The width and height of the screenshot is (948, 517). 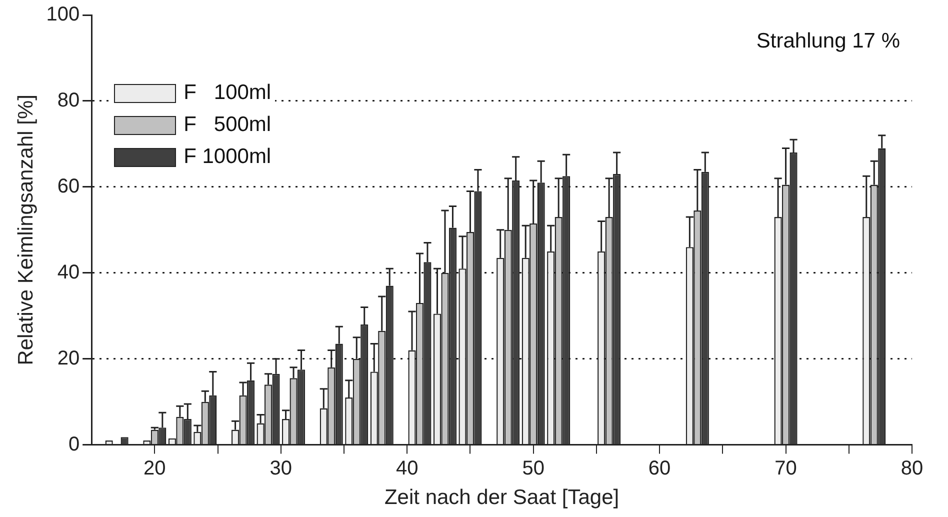 I want to click on y-tick-label: 60, so click(x=68, y=186).